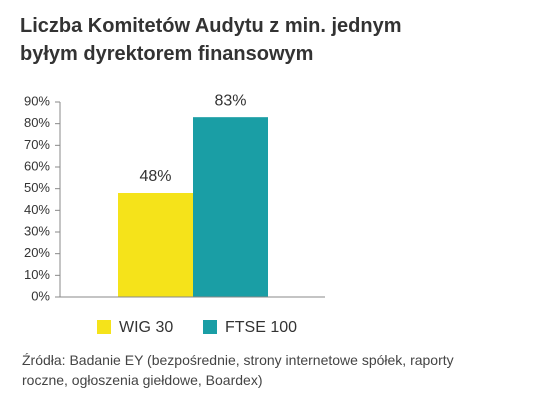  Describe the element at coordinates (37, 209) in the screenshot. I see `y-tick-label: 40%` at that location.